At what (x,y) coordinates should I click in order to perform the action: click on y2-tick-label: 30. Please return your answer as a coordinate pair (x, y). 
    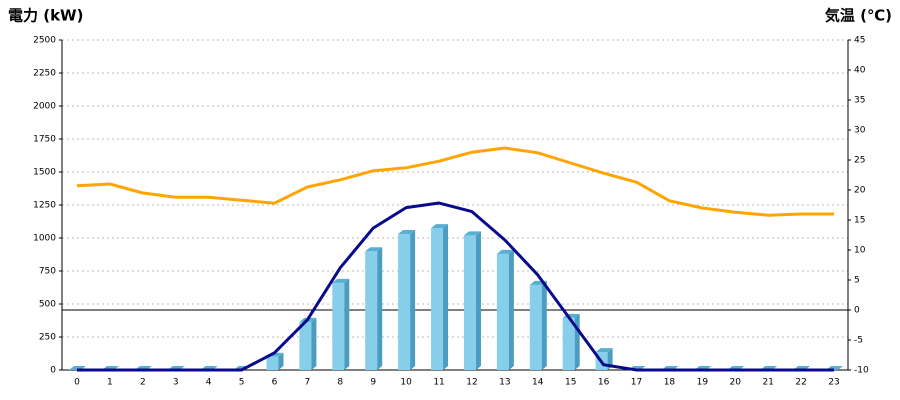
    Looking at the image, I should click on (860, 131).